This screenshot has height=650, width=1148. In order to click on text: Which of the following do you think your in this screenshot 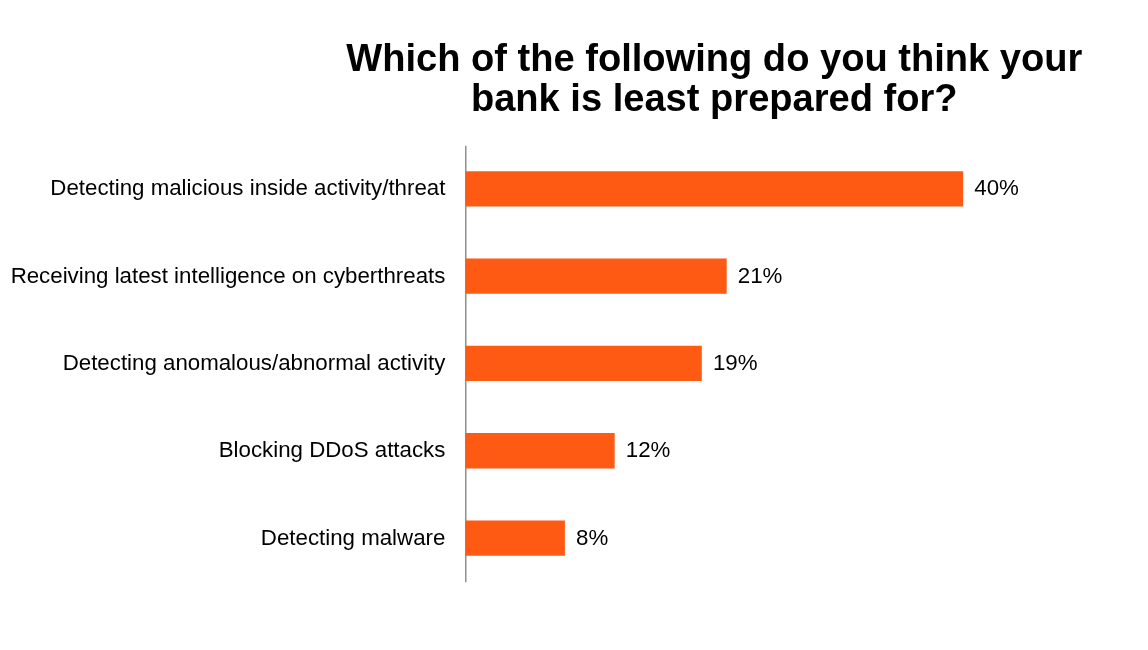, I will do `click(714, 57)`.